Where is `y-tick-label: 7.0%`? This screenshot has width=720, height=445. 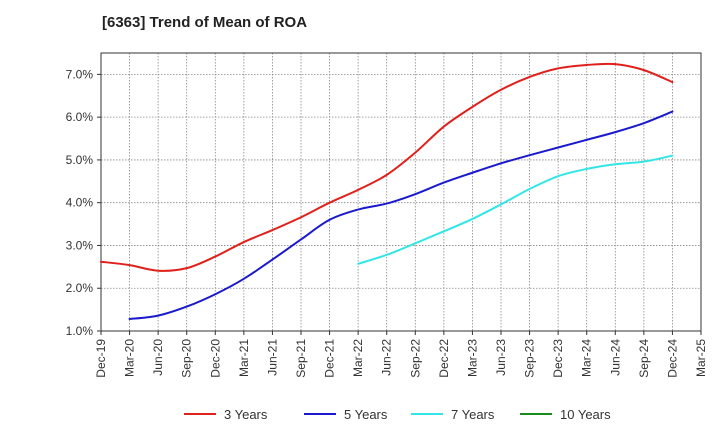
y-tick-label: 7.0% is located at coordinates (80, 74).